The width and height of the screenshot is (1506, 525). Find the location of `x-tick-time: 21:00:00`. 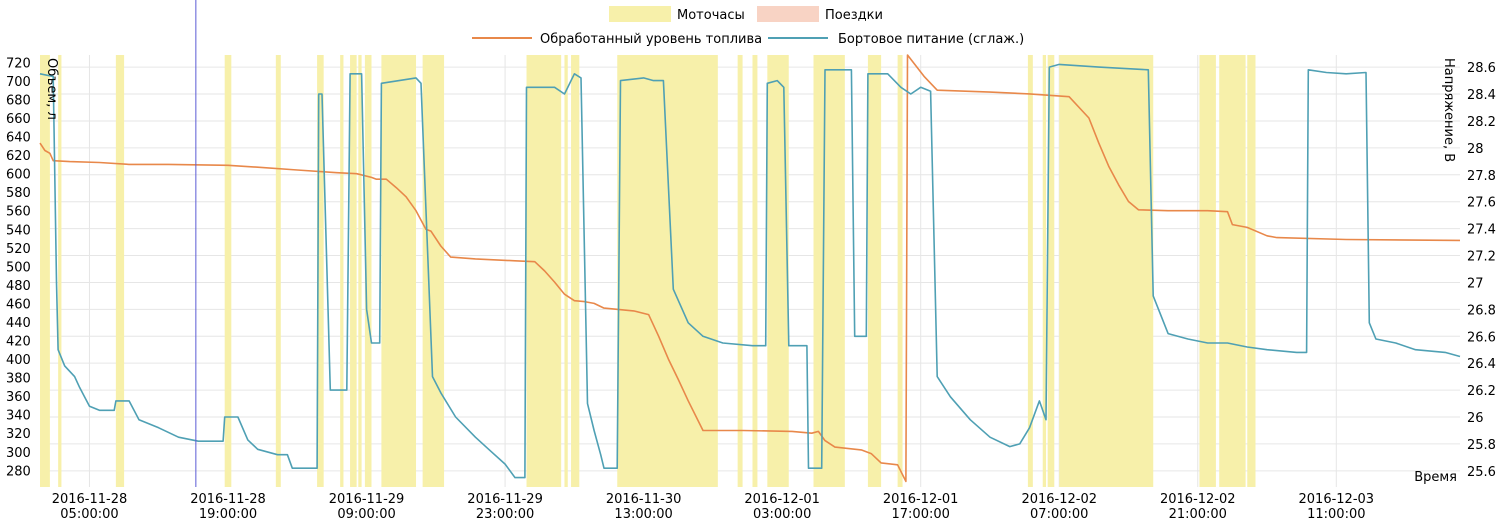

x-tick-time: 21:00:00 is located at coordinates (1198, 514).